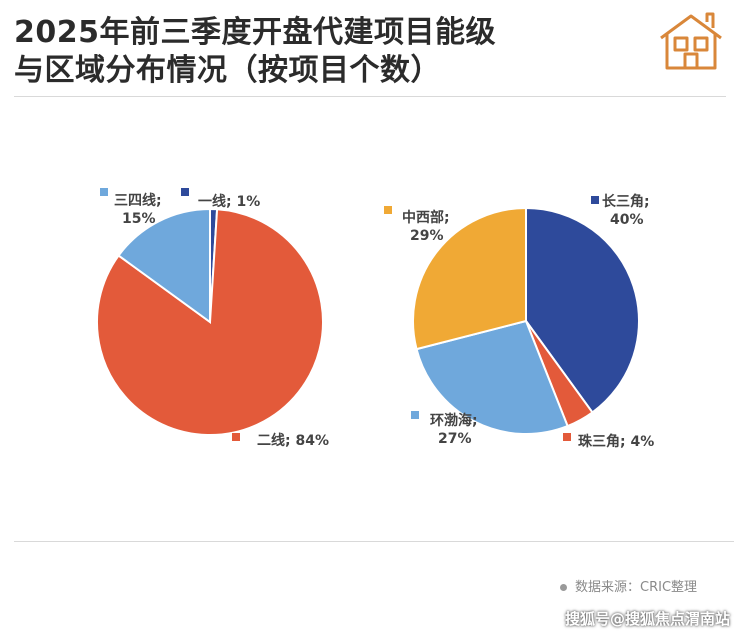 This screenshot has width=740, height=636. Describe the element at coordinates (691, 41) in the screenshot. I see `house-logo-icon` at that location.